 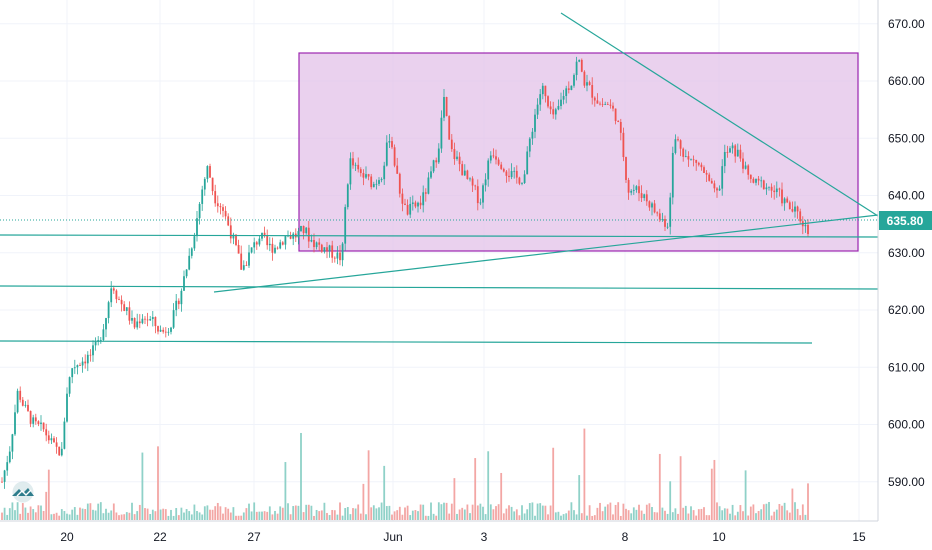 I want to click on x-tick-label: 20, so click(x=67, y=537).